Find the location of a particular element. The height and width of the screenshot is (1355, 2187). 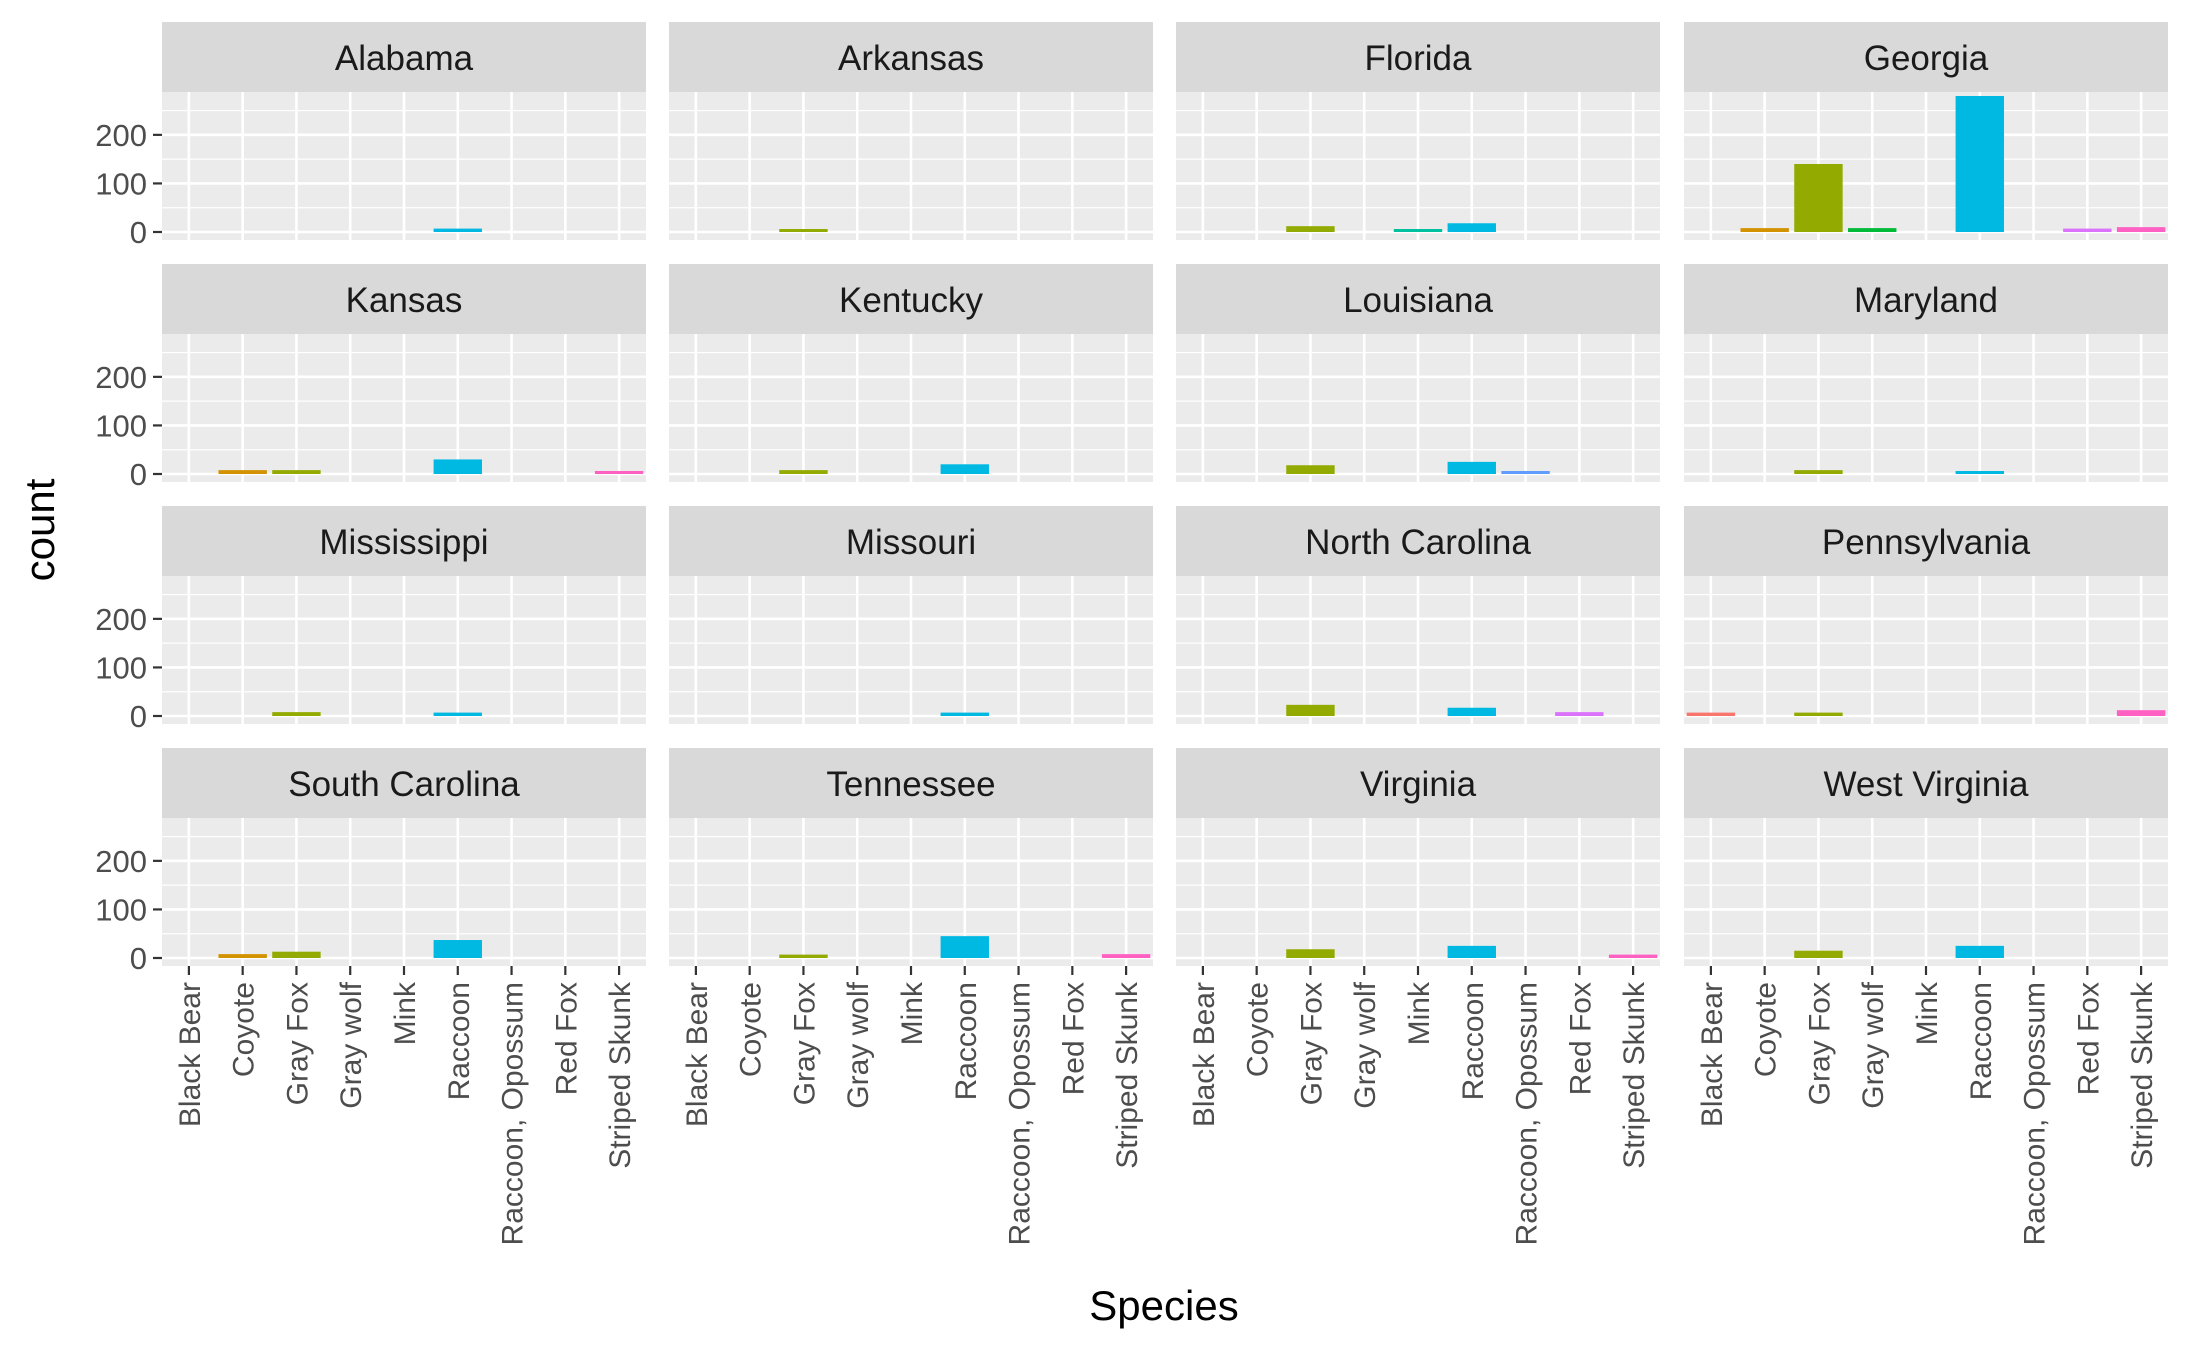

bar-maryland-raccoon is located at coordinates (1979, 472).